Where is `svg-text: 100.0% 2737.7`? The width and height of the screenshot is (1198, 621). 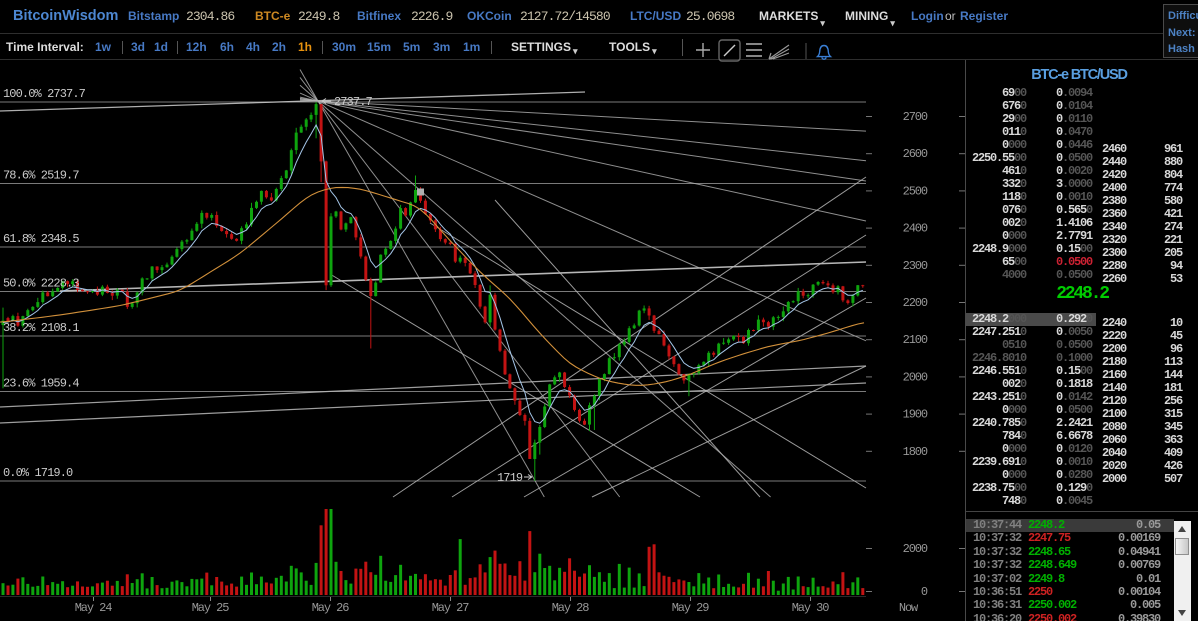 svg-text: 100.0% 2737.7 is located at coordinates (44, 94).